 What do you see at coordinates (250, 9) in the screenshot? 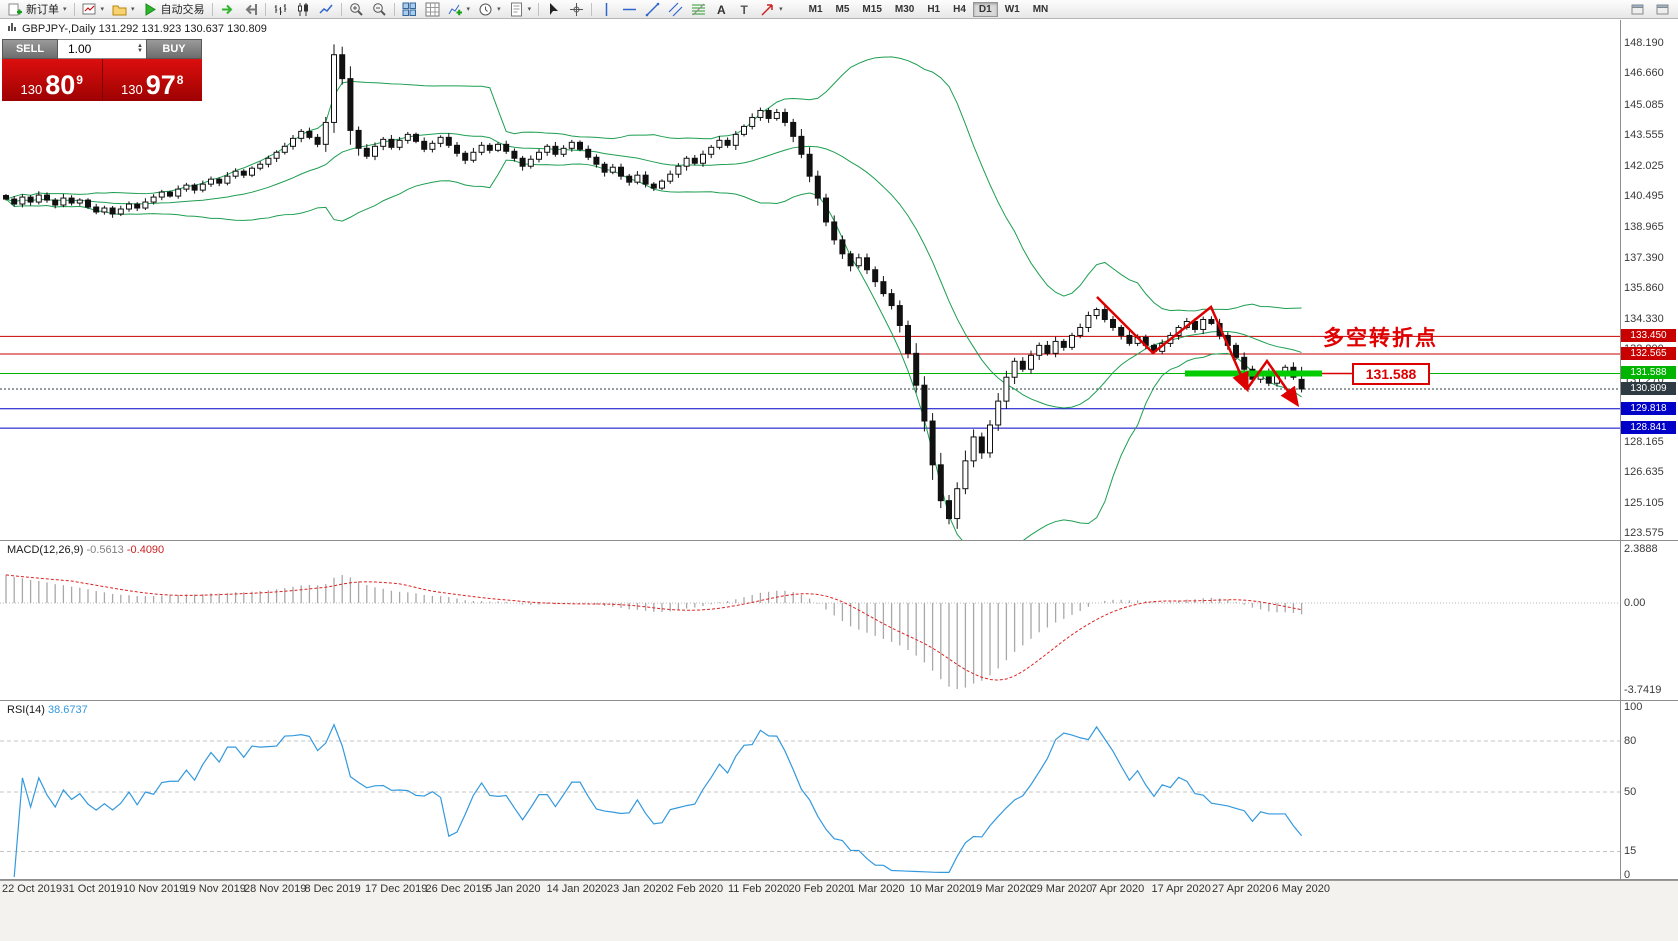
I see `chart-shift-button` at bounding box center [250, 9].